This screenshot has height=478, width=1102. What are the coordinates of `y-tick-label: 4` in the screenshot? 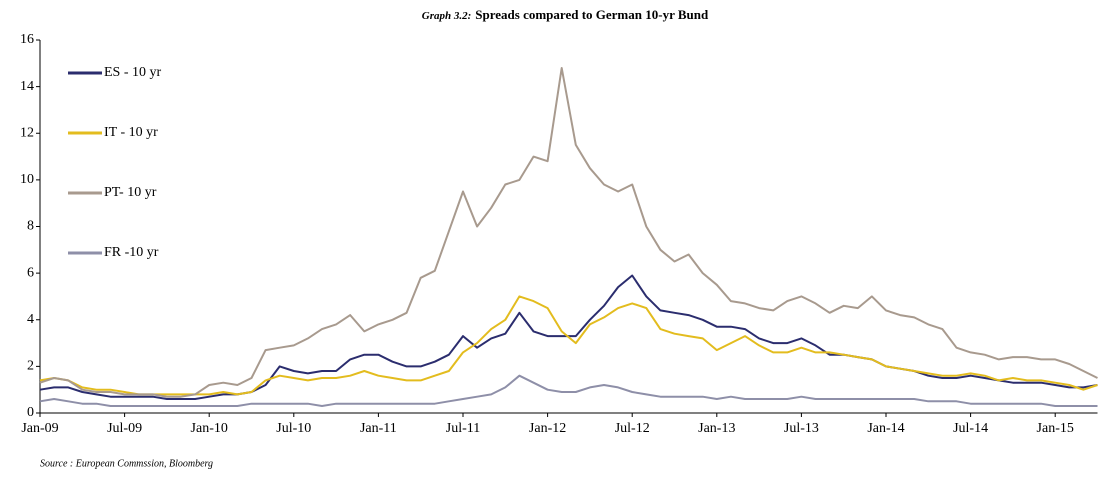 It's located at (30, 319).